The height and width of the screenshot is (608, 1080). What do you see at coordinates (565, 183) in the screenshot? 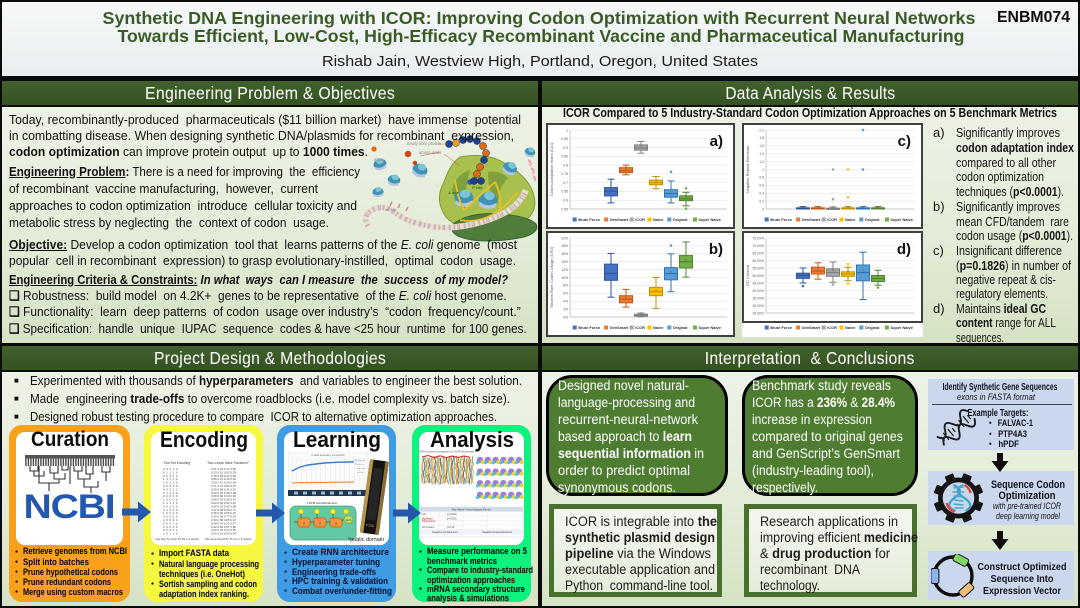
I see `svg-text: 0.7` at bounding box center [565, 183].